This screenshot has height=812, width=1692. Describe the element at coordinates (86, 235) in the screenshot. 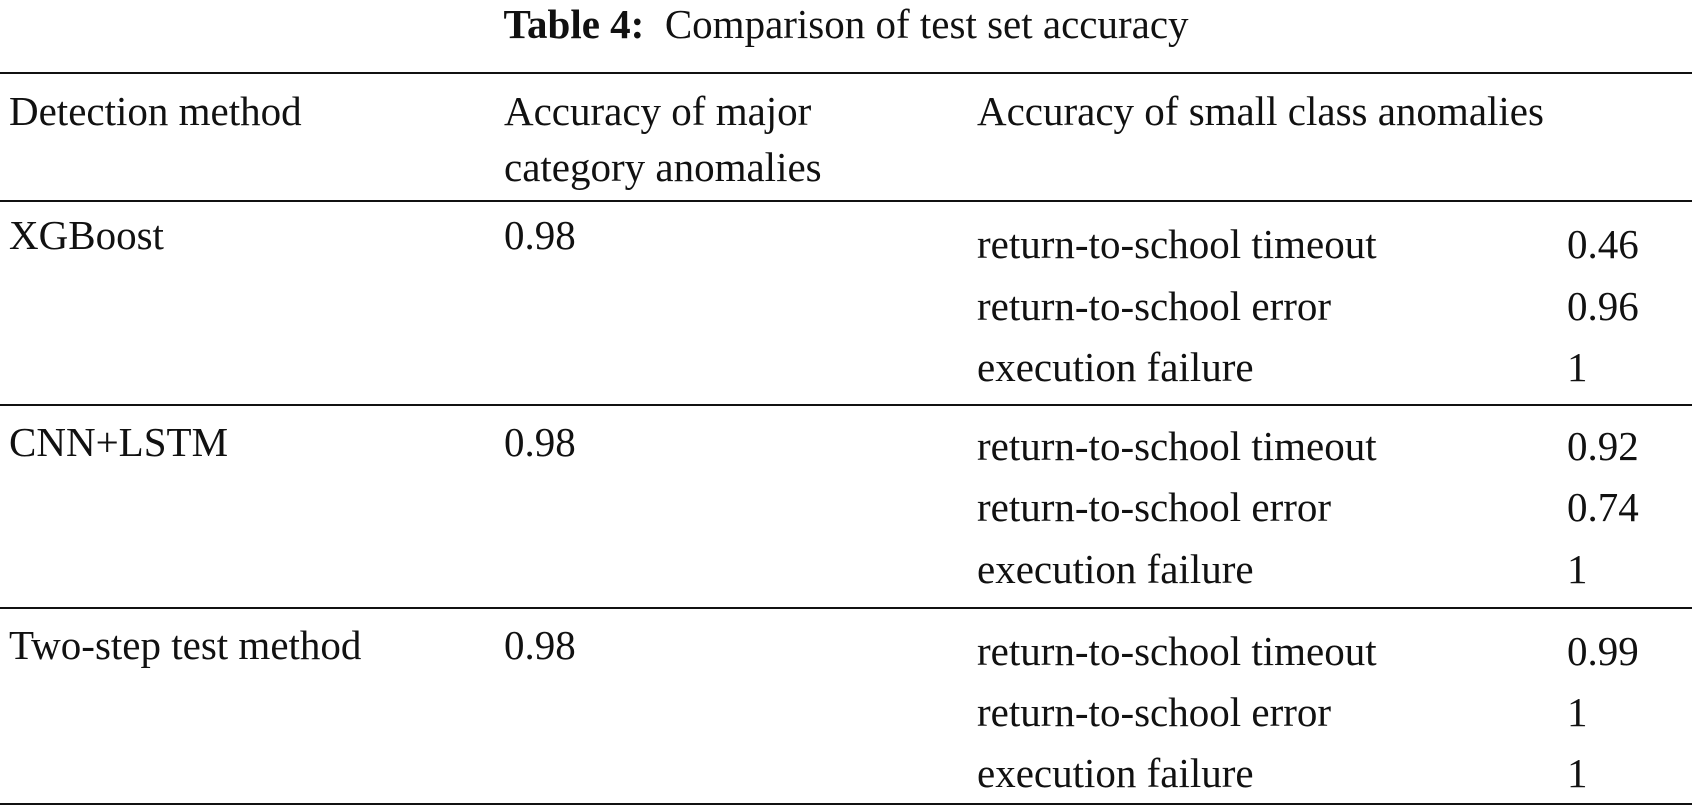

I see `method-cell: XGBoost` at that location.